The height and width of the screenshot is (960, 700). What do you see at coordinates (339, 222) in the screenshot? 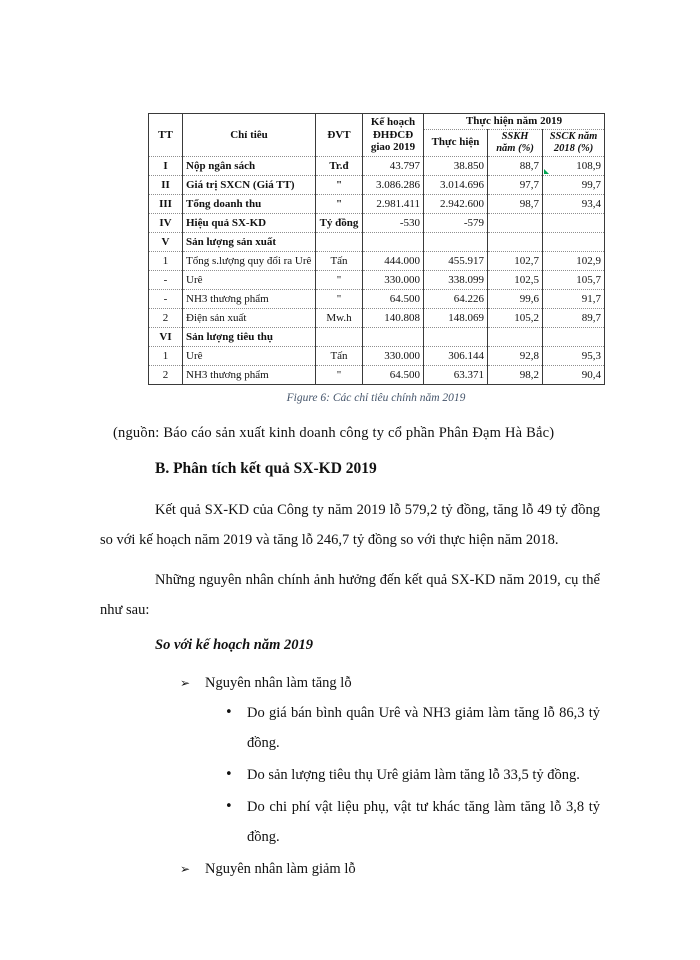
I see `cell-unit: Tỷ đồng` at bounding box center [339, 222].